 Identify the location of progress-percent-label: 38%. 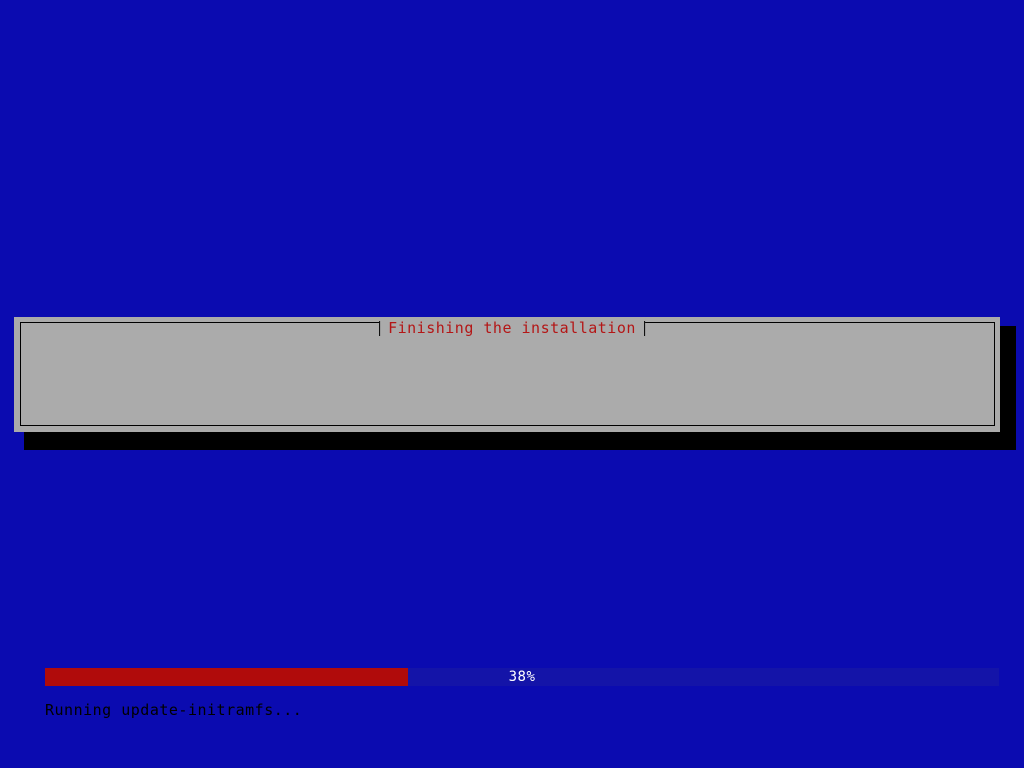
(522, 677).